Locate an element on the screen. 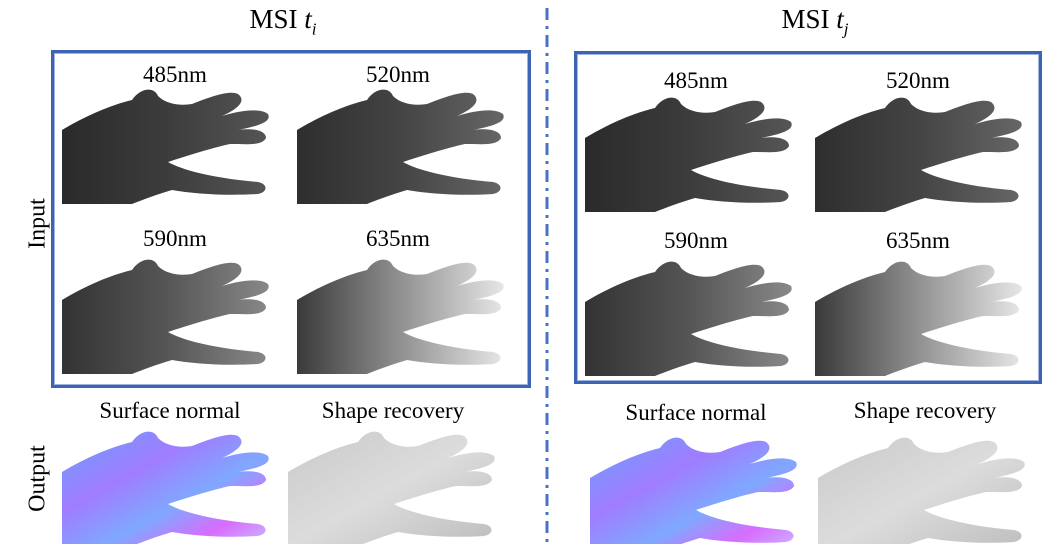 The image size is (1062, 544). panel-divider is located at coordinates (547, 276).